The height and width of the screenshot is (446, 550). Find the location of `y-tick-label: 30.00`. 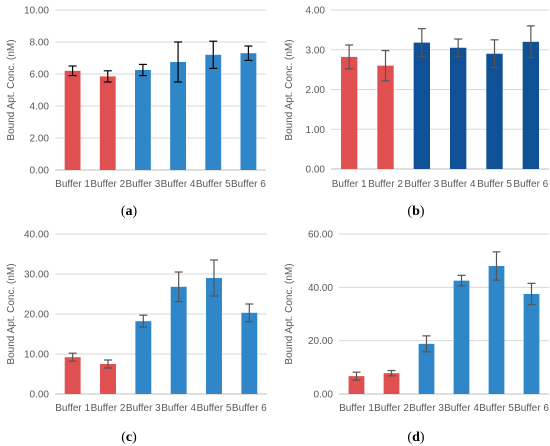

y-tick-label: 30.00 is located at coordinates (36, 275).